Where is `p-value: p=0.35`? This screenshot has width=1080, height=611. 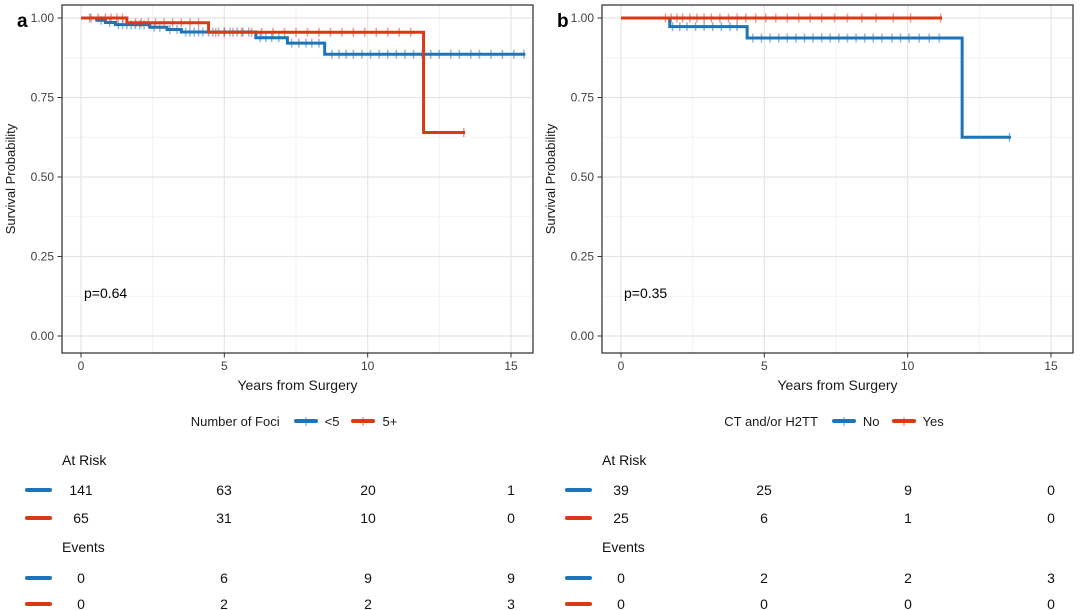 p-value: p=0.35 is located at coordinates (645, 293).